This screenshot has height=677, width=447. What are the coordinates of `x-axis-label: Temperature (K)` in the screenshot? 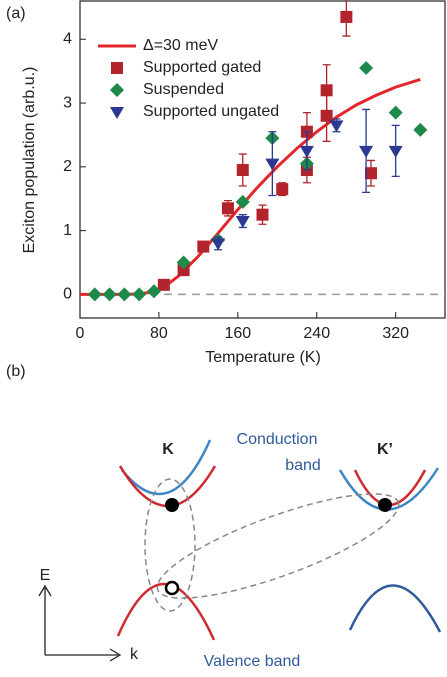 It's located at (263, 357).